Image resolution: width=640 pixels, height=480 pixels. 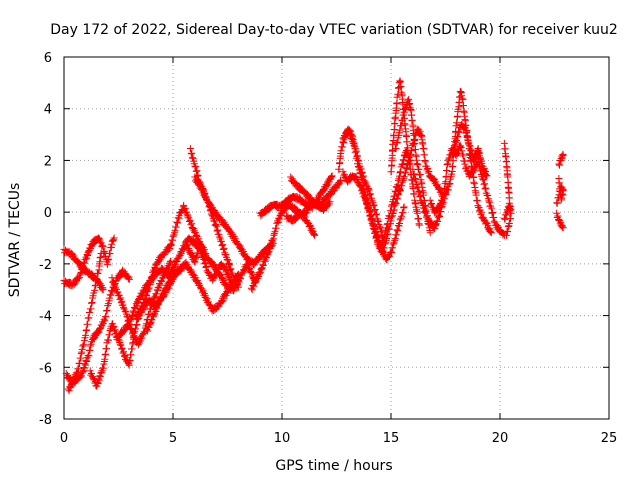 What do you see at coordinates (64, 438) in the screenshot?
I see `x-tick-label: 0` at bounding box center [64, 438].